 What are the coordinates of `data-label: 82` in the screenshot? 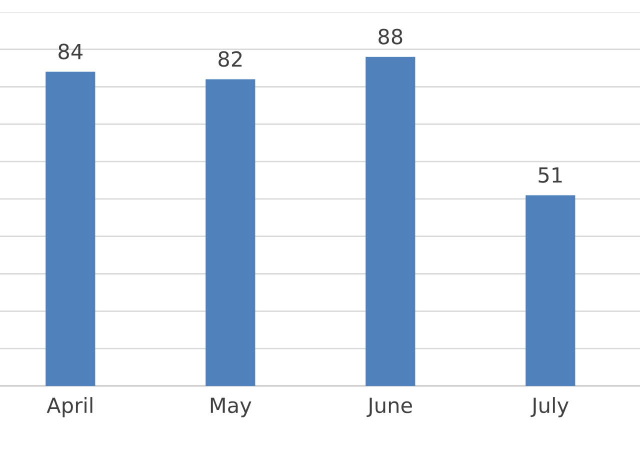 It's located at (230, 59).